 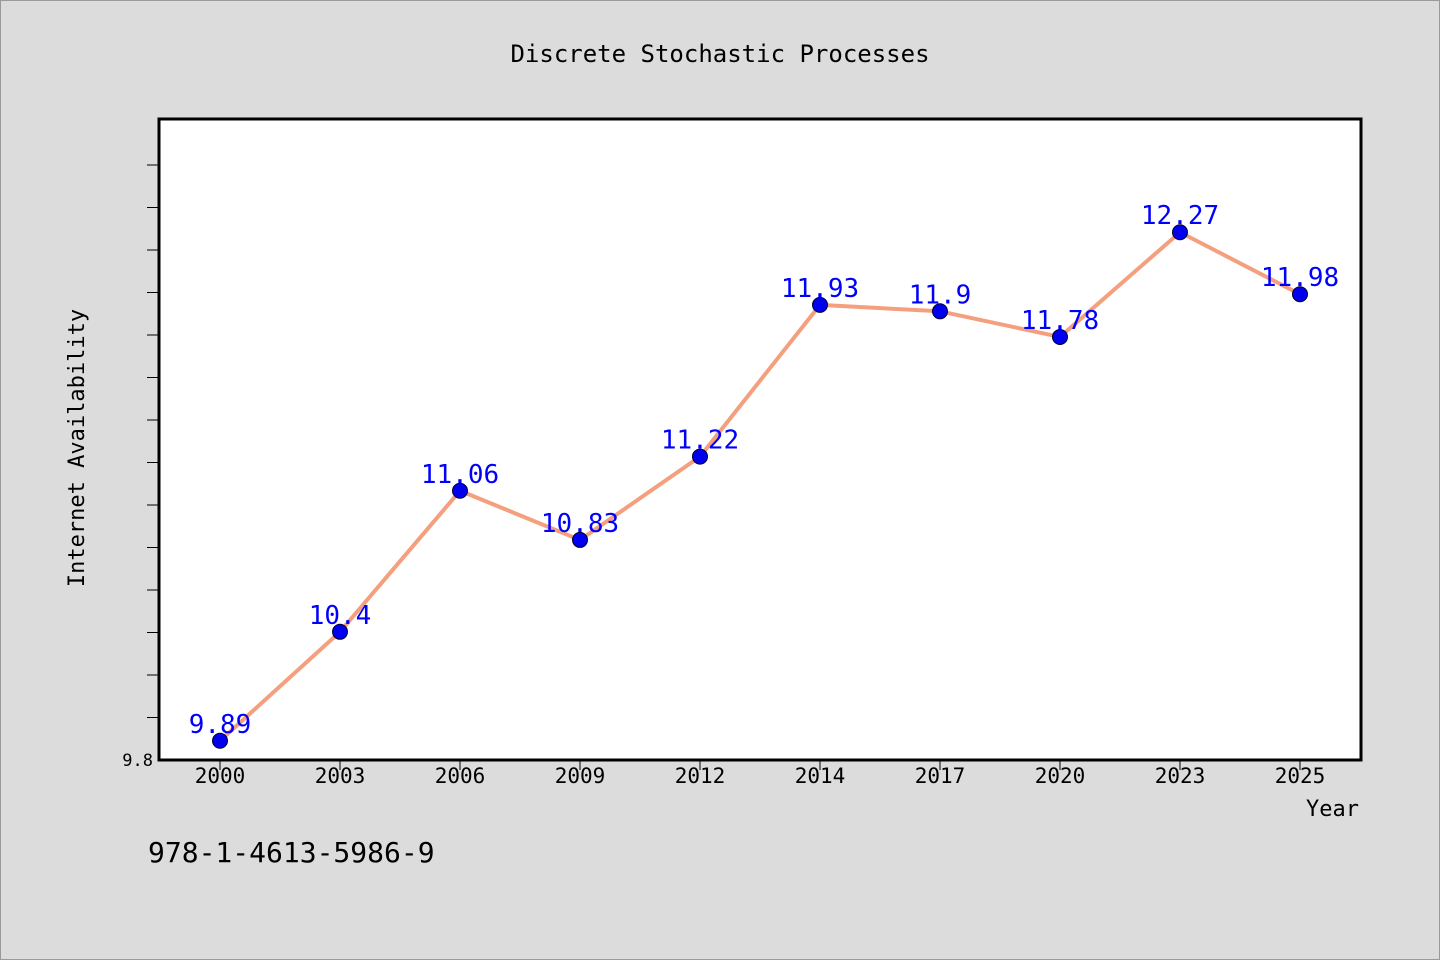 I want to click on y-axis-tick-labels: 9.8, so click(x=137, y=761).